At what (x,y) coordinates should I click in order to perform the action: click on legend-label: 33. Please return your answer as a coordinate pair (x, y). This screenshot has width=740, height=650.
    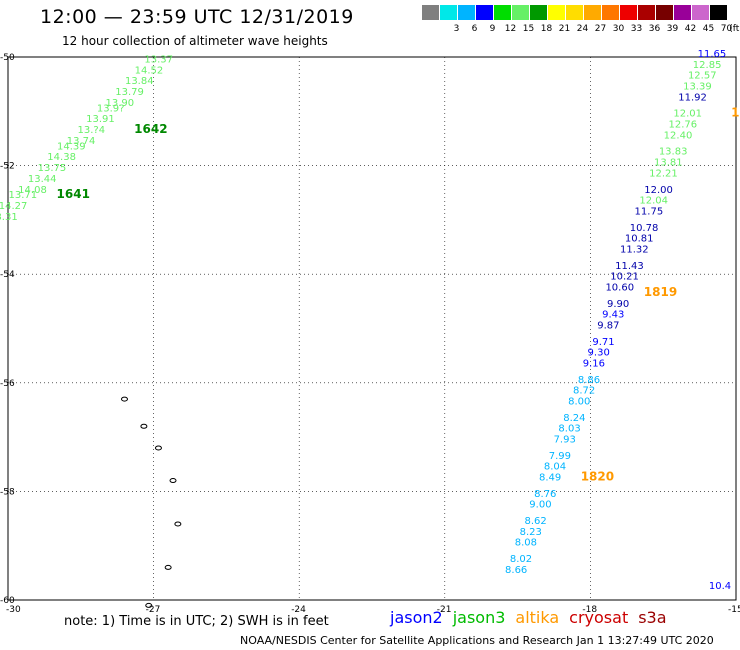
    Looking at the image, I should click on (636, 29).